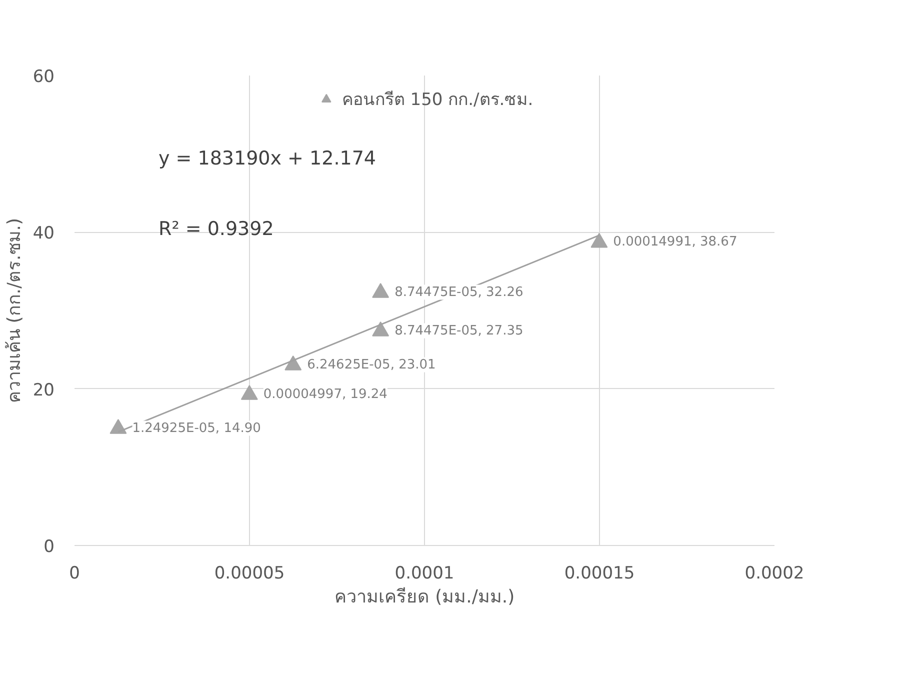  What do you see at coordinates (599, 574) in the screenshot?
I see `x-tick-label: 0.00015` at bounding box center [599, 574].